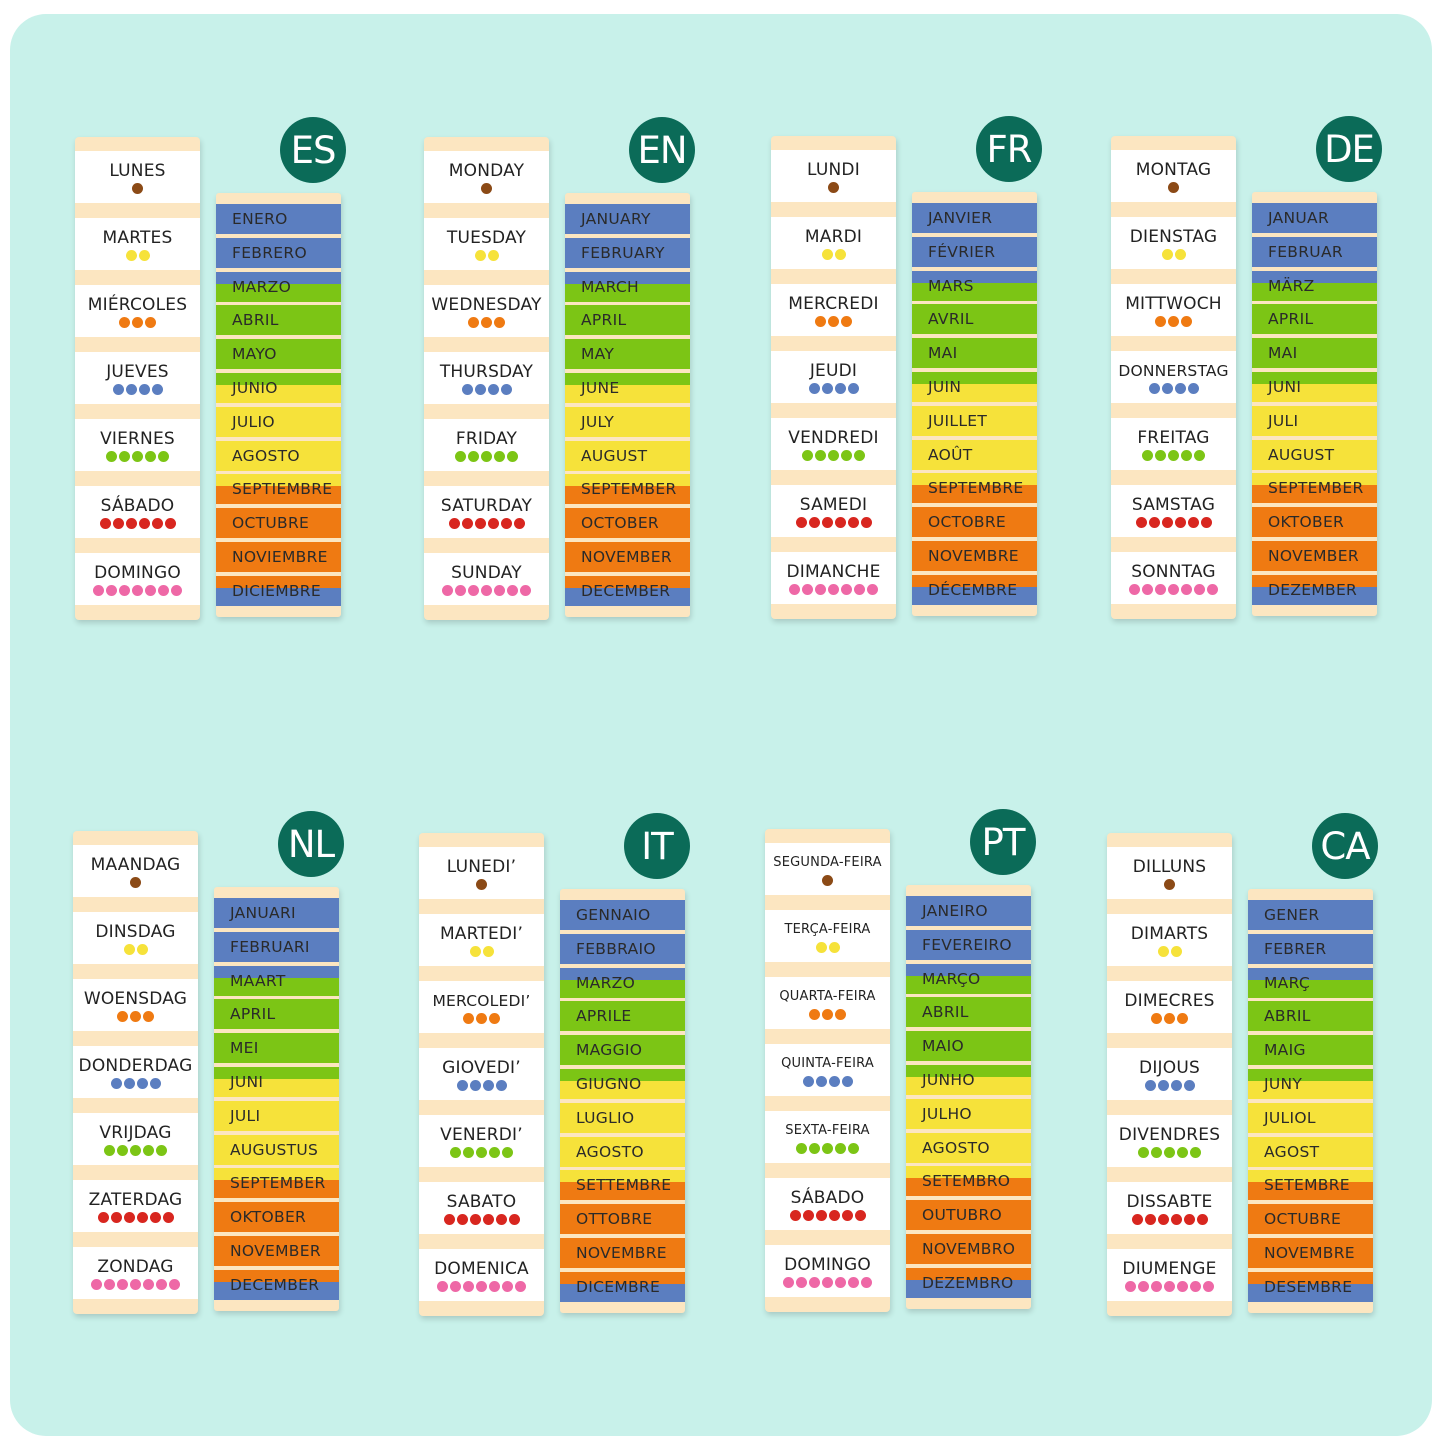  What do you see at coordinates (486, 573) in the screenshot?
I see `weekday-label: SUNDAY` at bounding box center [486, 573].